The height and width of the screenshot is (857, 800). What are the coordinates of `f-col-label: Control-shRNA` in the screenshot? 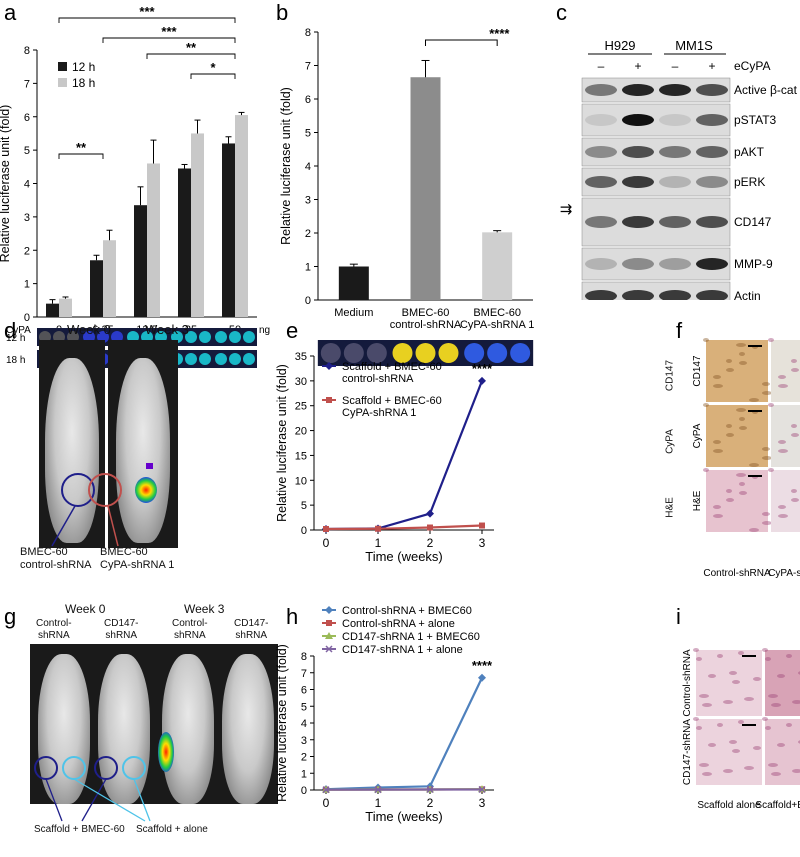 It's located at (737, 573).